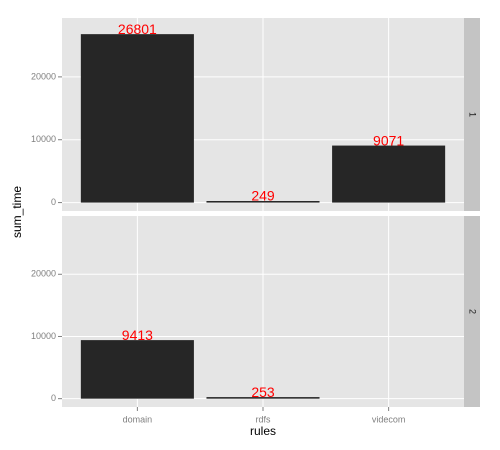 Image resolution: width=500 pixels, height=450 pixels. Describe the element at coordinates (263, 392) in the screenshot. I see `value-label: 253` at that location.